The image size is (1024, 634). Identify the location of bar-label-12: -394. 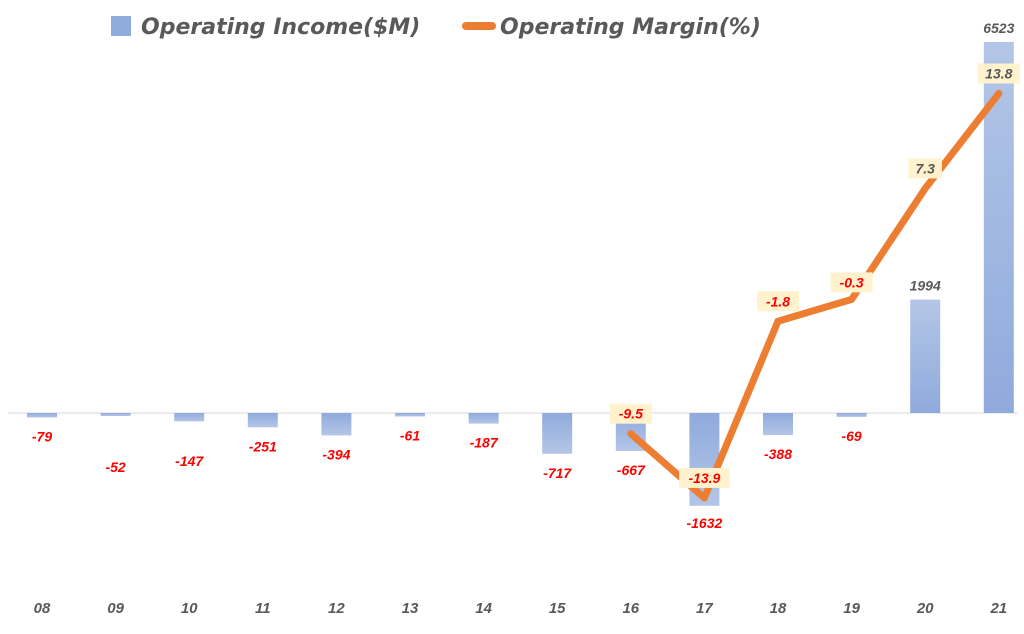
(336, 454).